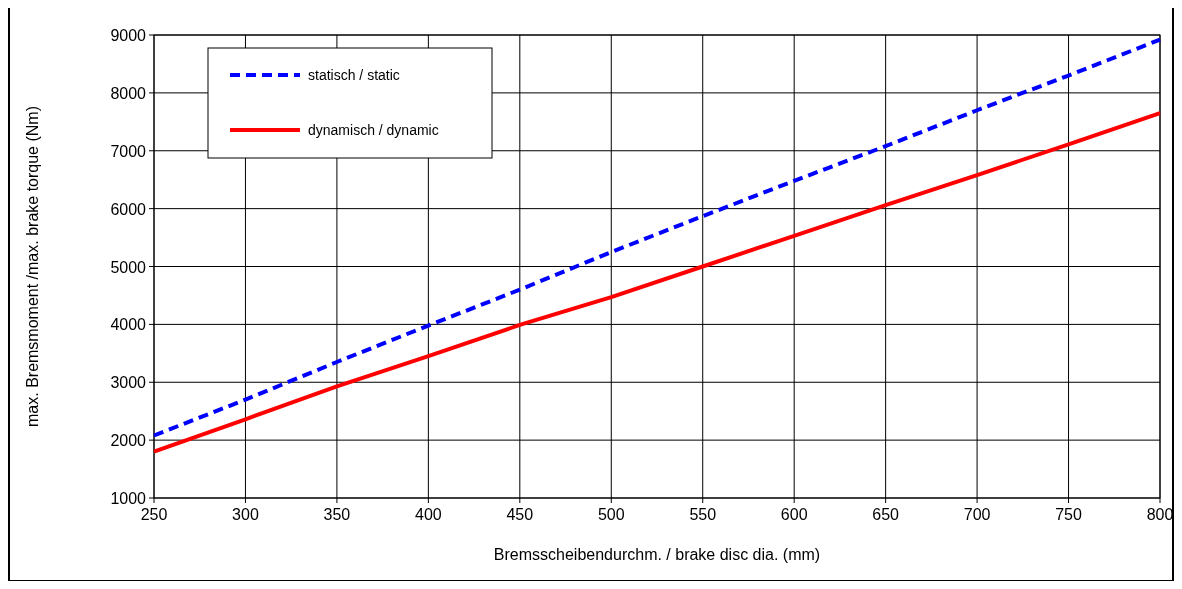 This screenshot has height=589, width=1182. Describe the element at coordinates (128, 267) in the screenshot. I see `y-tick-label: 5000` at that location.